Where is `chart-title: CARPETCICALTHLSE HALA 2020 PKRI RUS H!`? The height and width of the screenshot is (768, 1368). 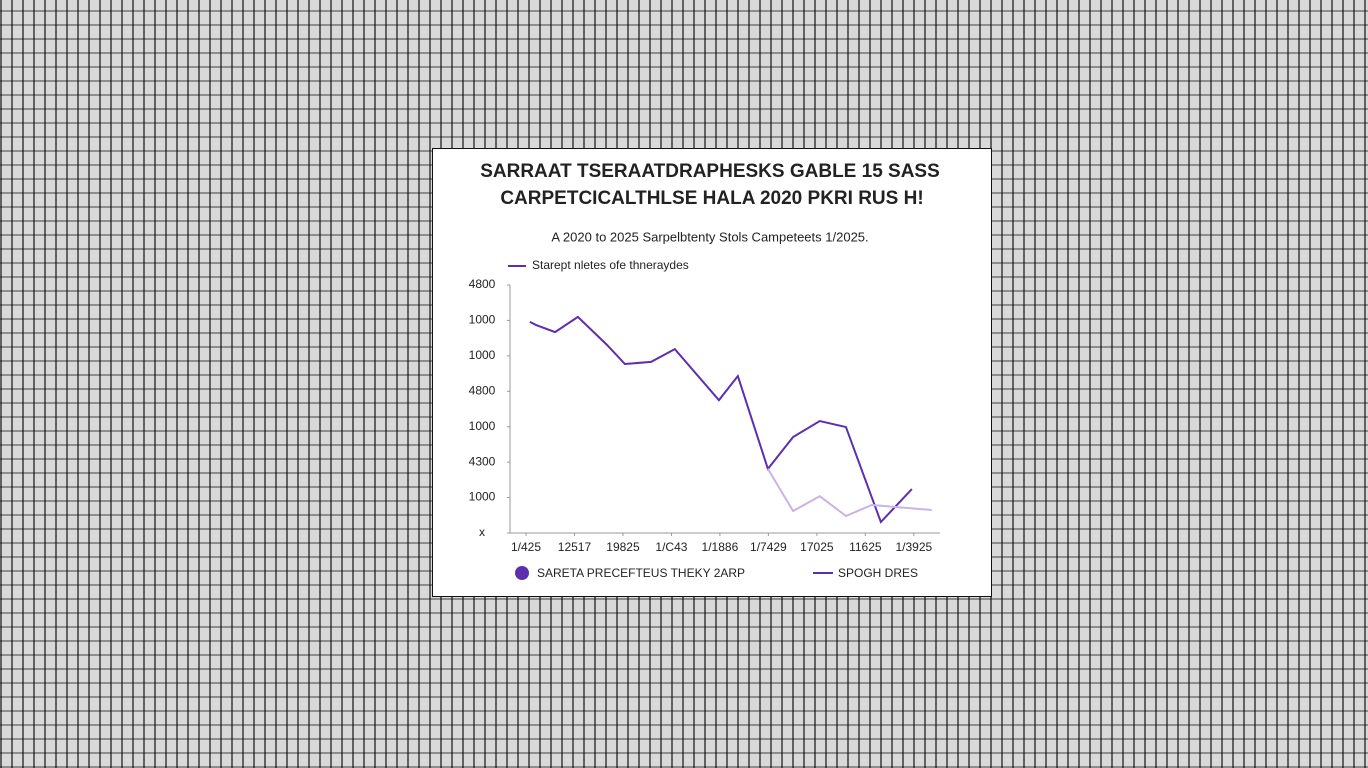
chart-title: CARPETCICALTHLSE HALA 2020 PKRI RUS H! is located at coordinates (711, 198).